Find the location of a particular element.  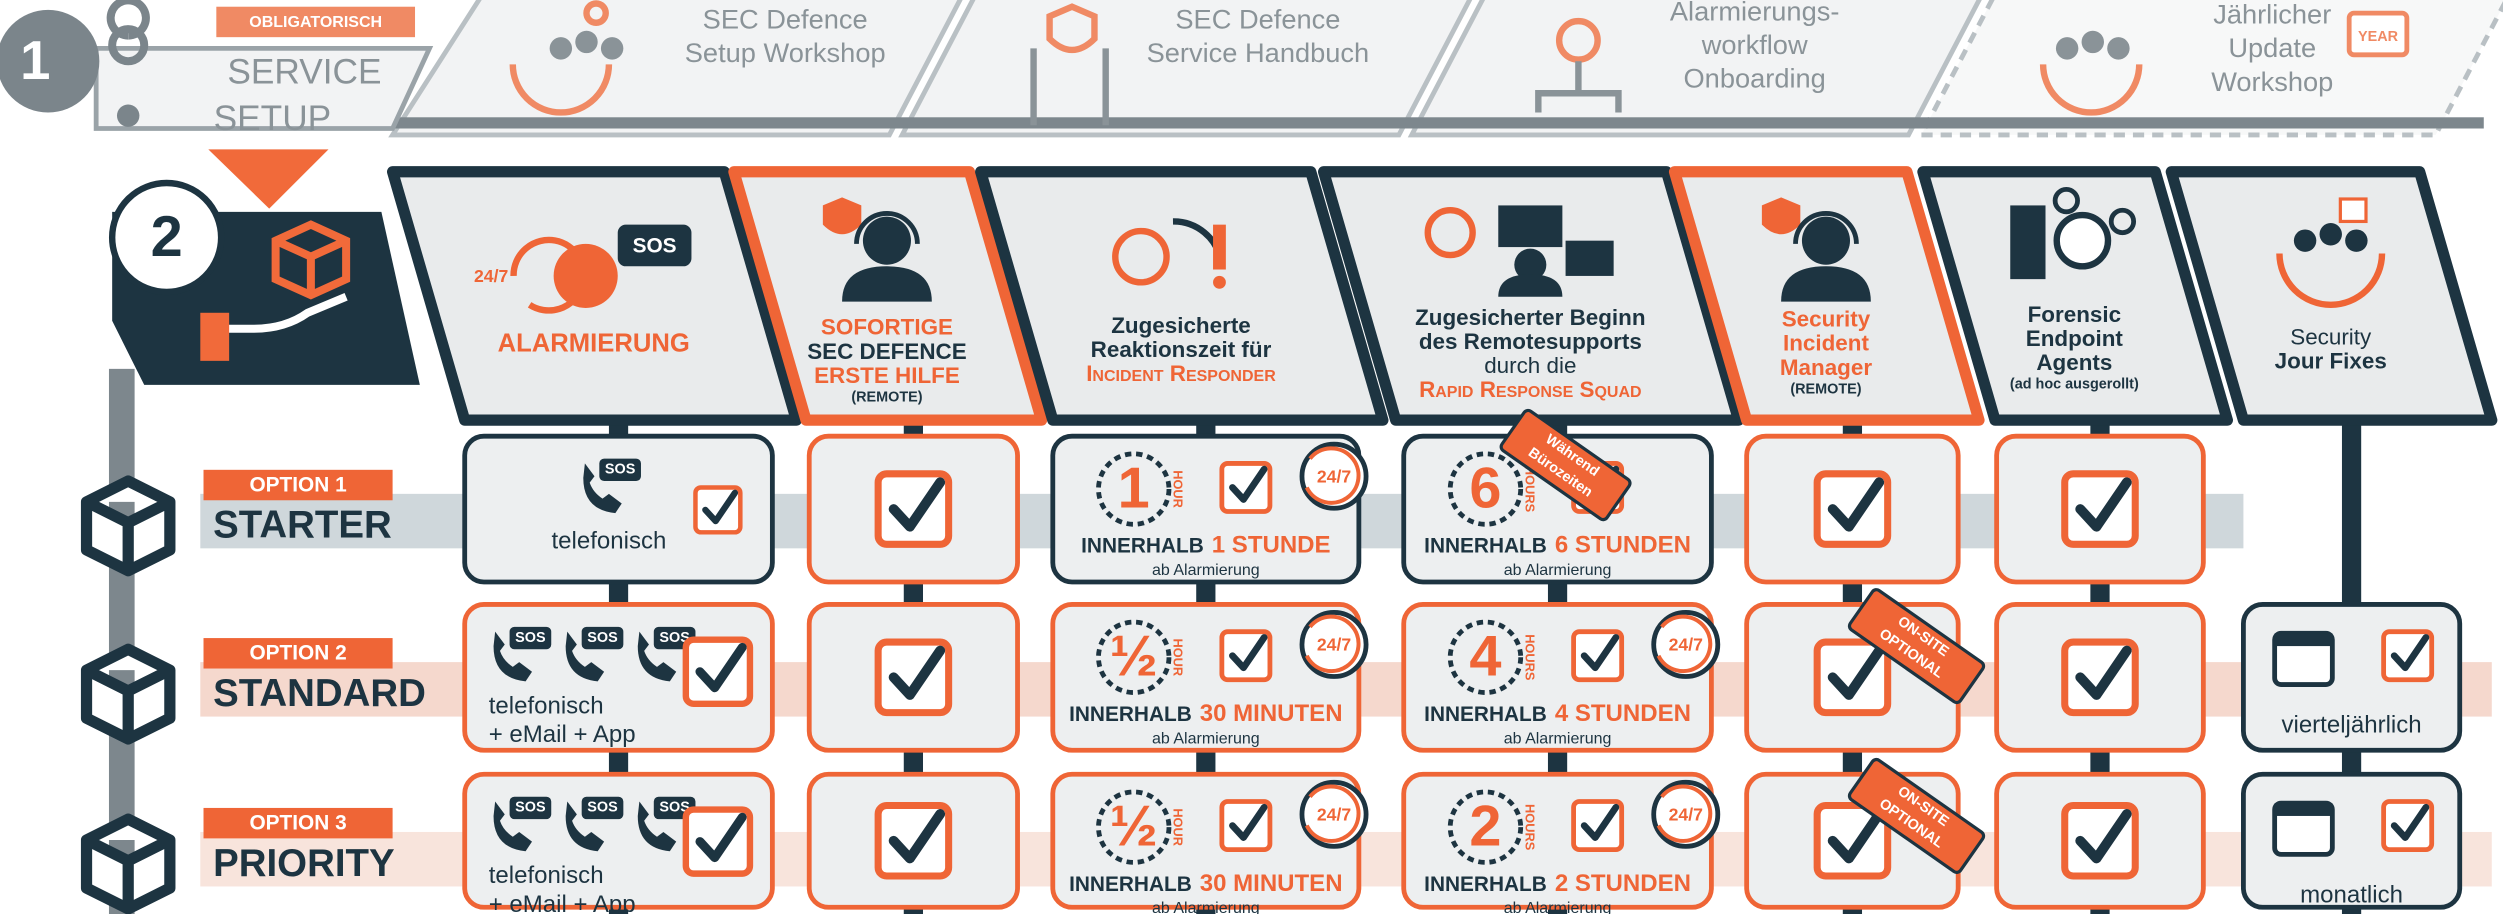

phone is located at coordinates (657, 656).